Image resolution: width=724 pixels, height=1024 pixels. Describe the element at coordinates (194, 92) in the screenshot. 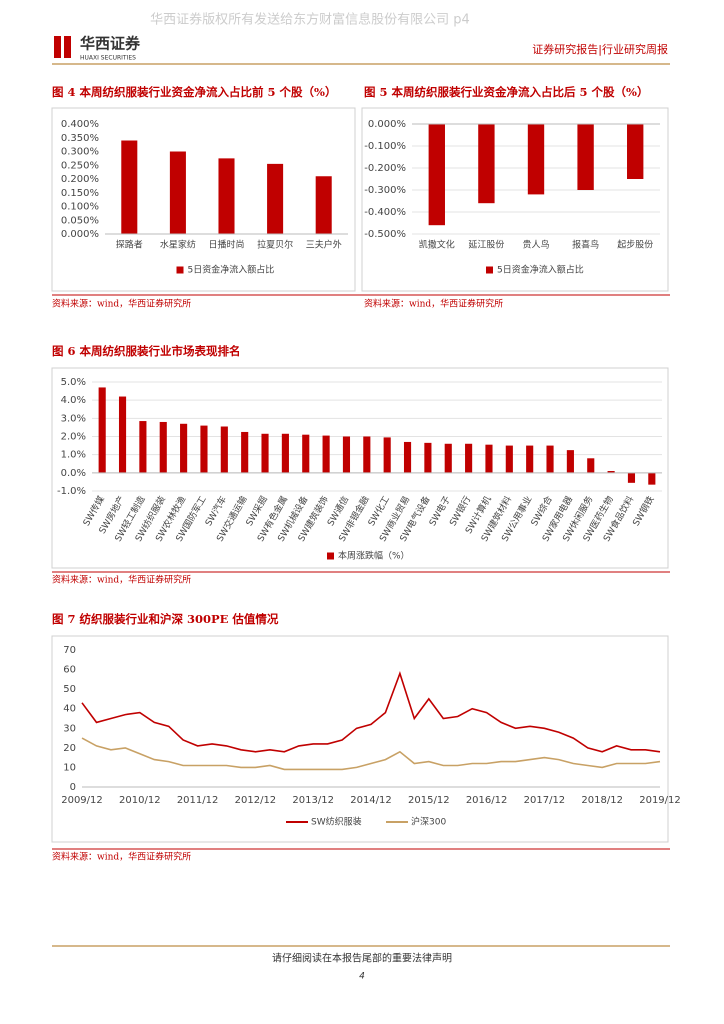

I see `chart-title: 图 4 本周纺织服装行业资金净流入占比前 5 个股（%）` at that location.